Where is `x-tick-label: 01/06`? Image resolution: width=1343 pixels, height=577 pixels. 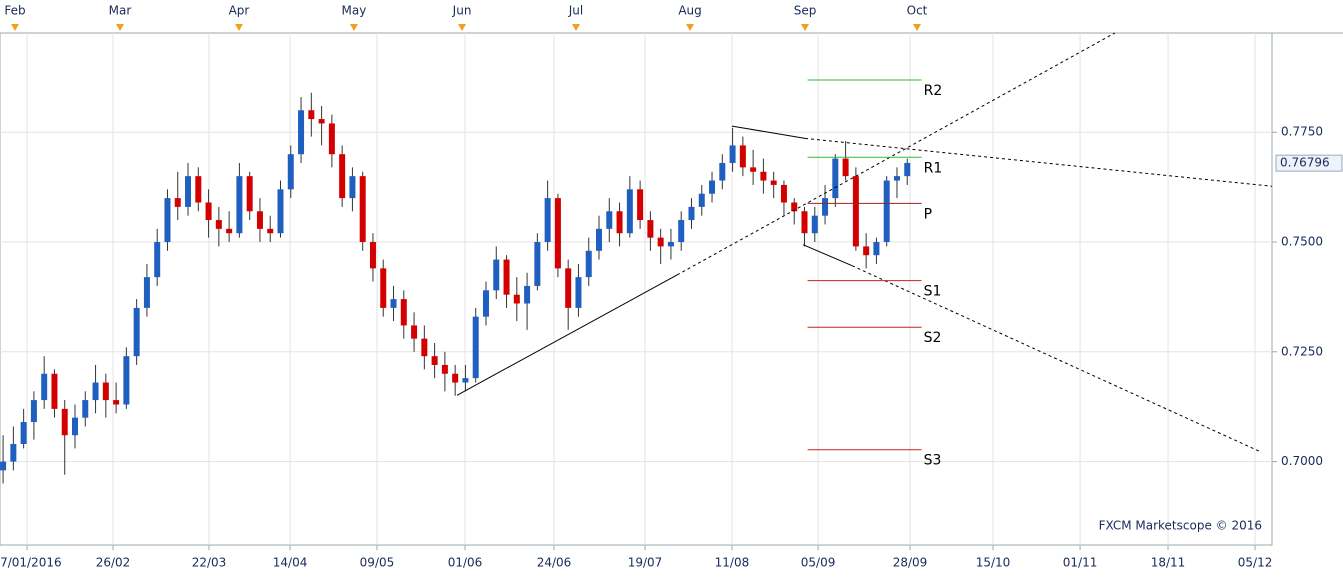
x-tick-label: 01/06 is located at coordinates (465, 563).